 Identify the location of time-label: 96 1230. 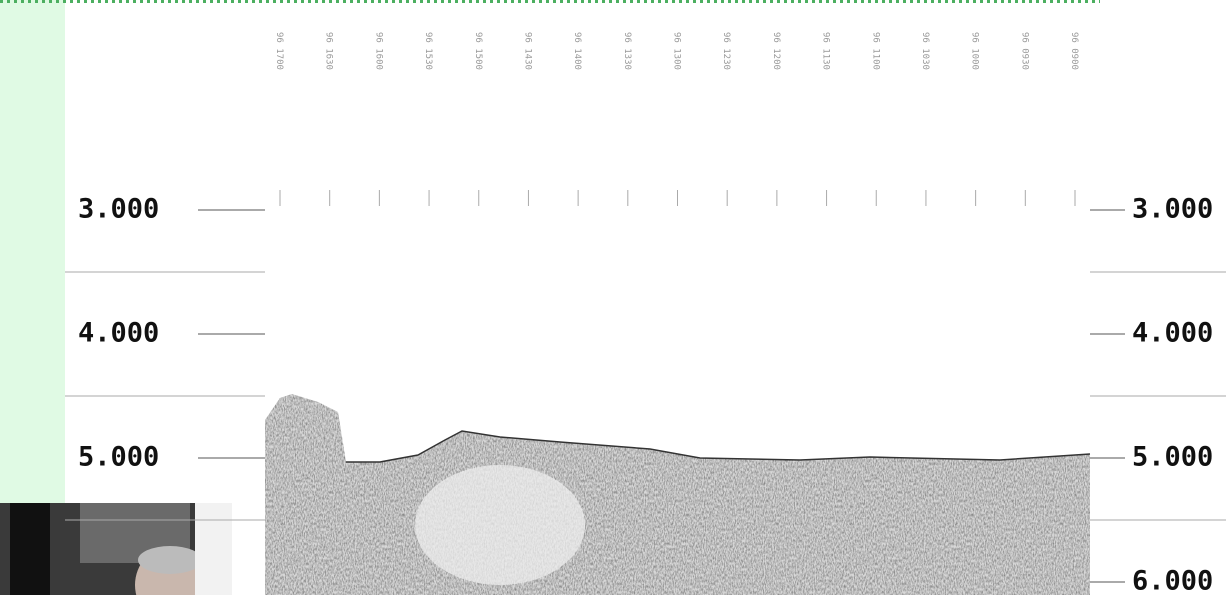
(726, 51).